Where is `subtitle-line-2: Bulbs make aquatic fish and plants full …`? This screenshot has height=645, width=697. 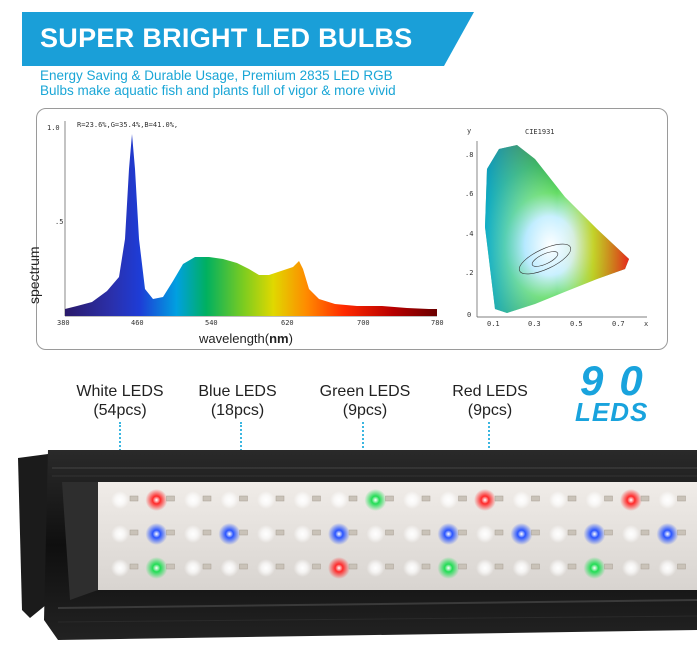
subtitle-line-2: Bulbs make aquatic fish and plants full … is located at coordinates (218, 90).